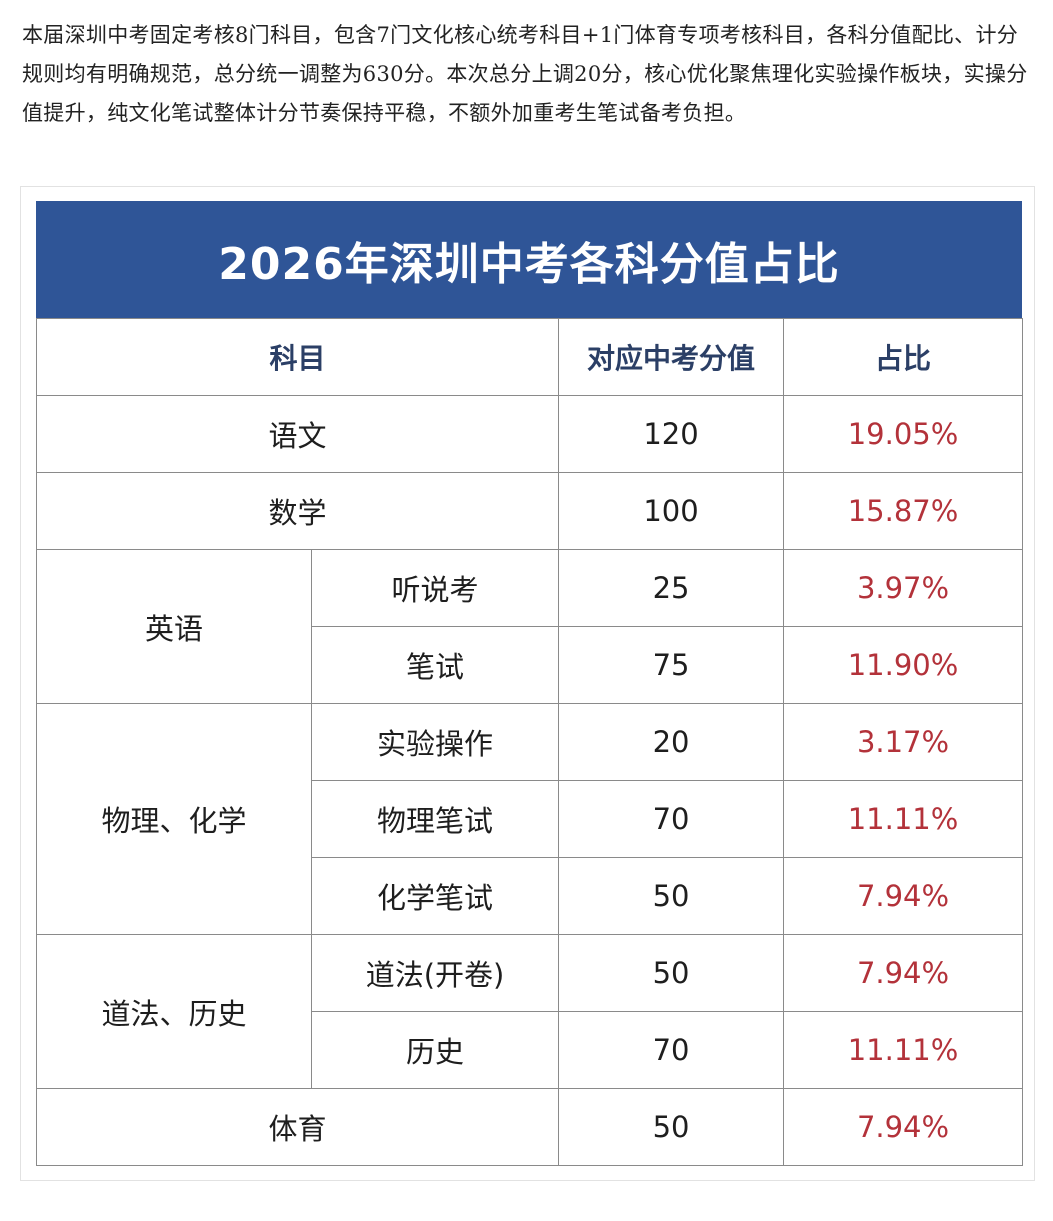  Describe the element at coordinates (174, 1011) in the screenshot. I see `subject-group-cell: 道法、历史` at that location.